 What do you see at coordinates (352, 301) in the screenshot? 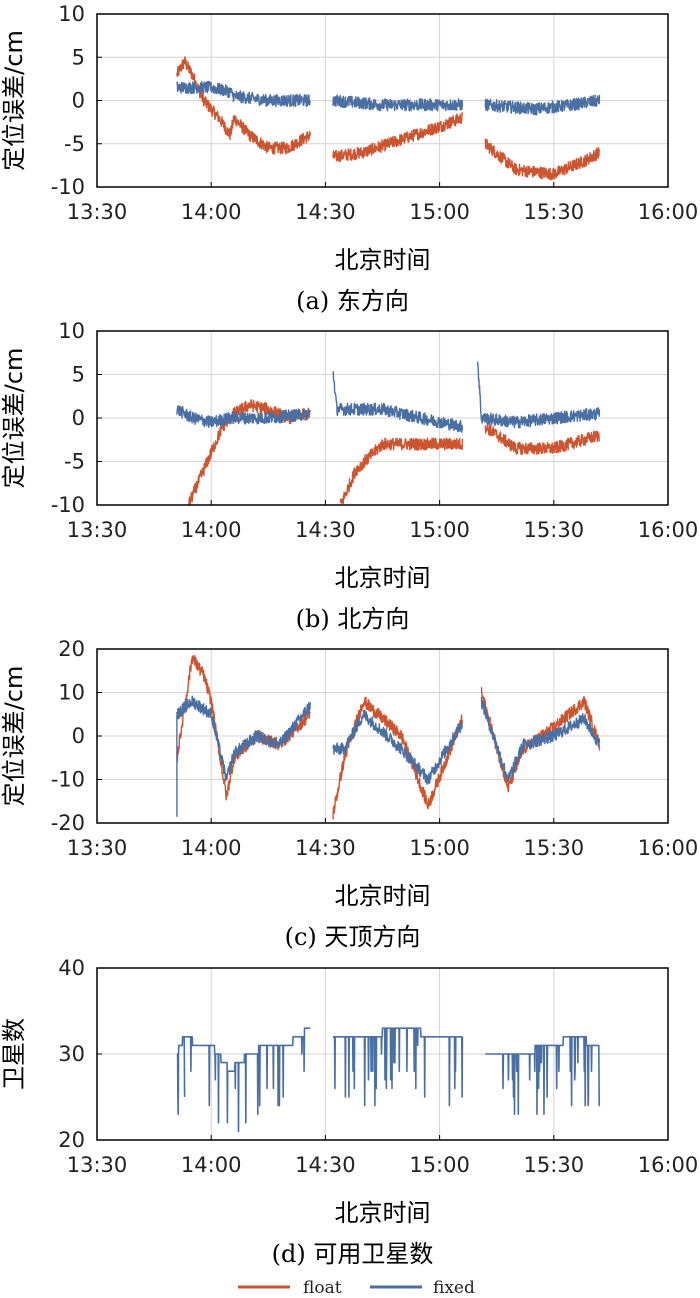
I see `panel-caption: (a) 东方向` at bounding box center [352, 301].